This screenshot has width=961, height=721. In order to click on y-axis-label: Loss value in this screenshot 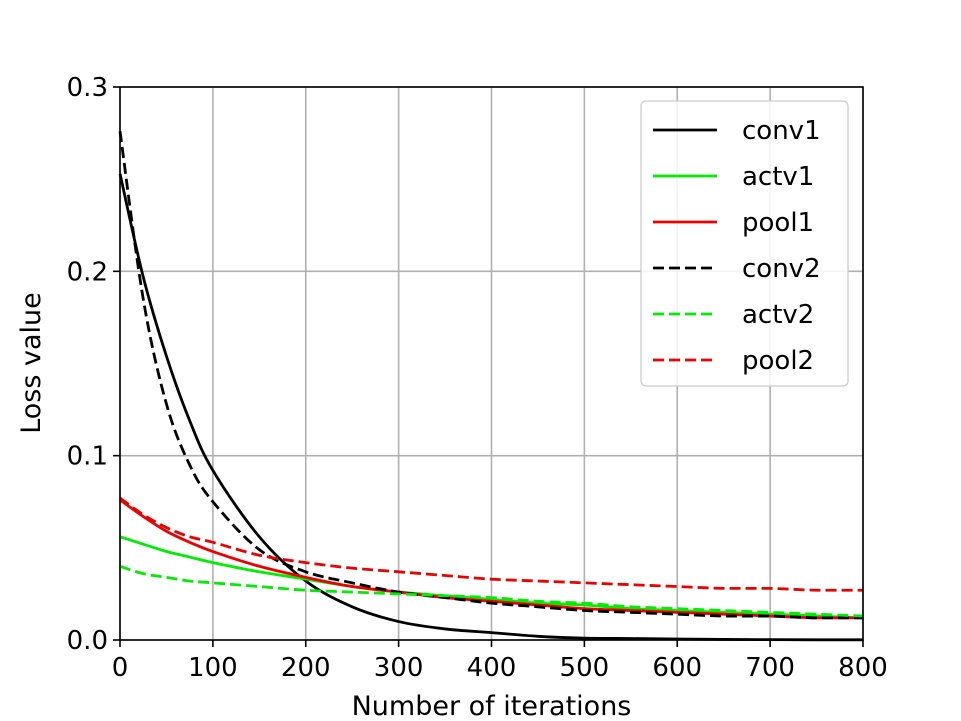, I will do `click(31, 363)`.